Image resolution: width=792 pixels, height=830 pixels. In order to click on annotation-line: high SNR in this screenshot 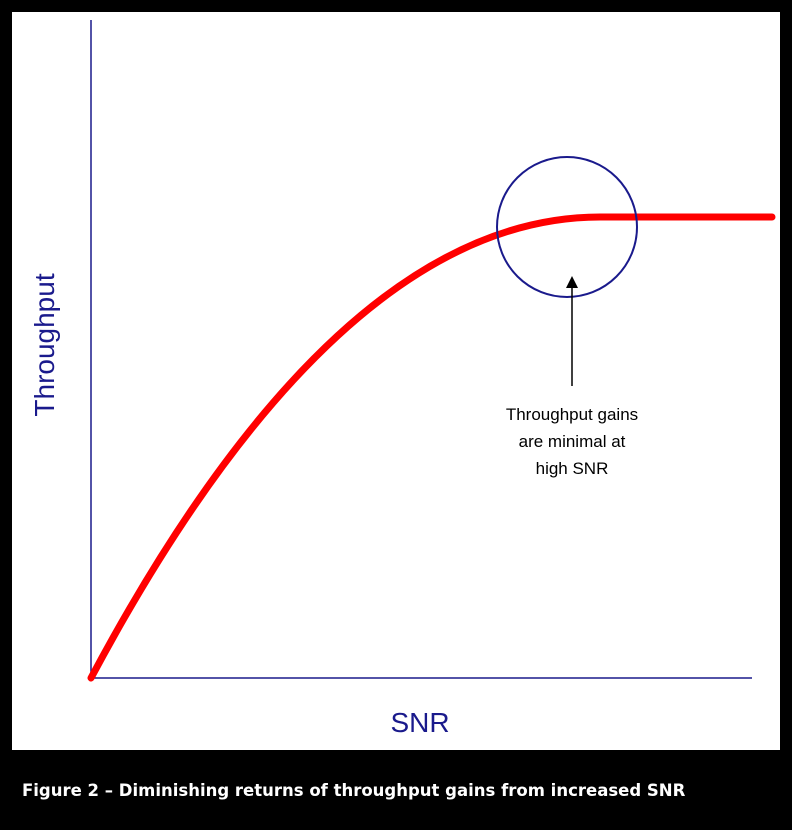, I will do `click(572, 468)`.